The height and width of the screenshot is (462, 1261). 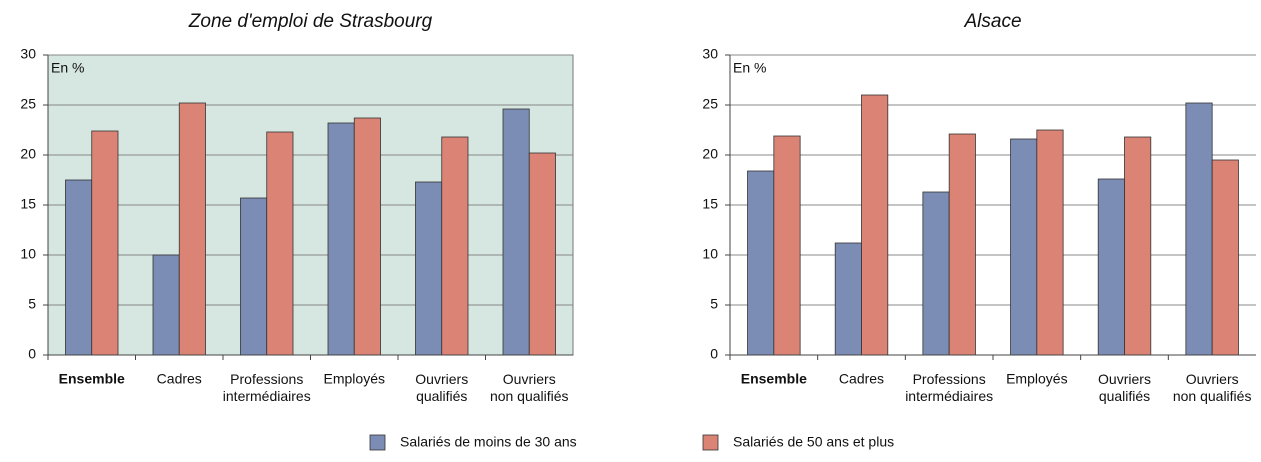 What do you see at coordinates (488, 442) in the screenshot?
I see `legend-label: Salariés de moins de 30 ans` at bounding box center [488, 442].